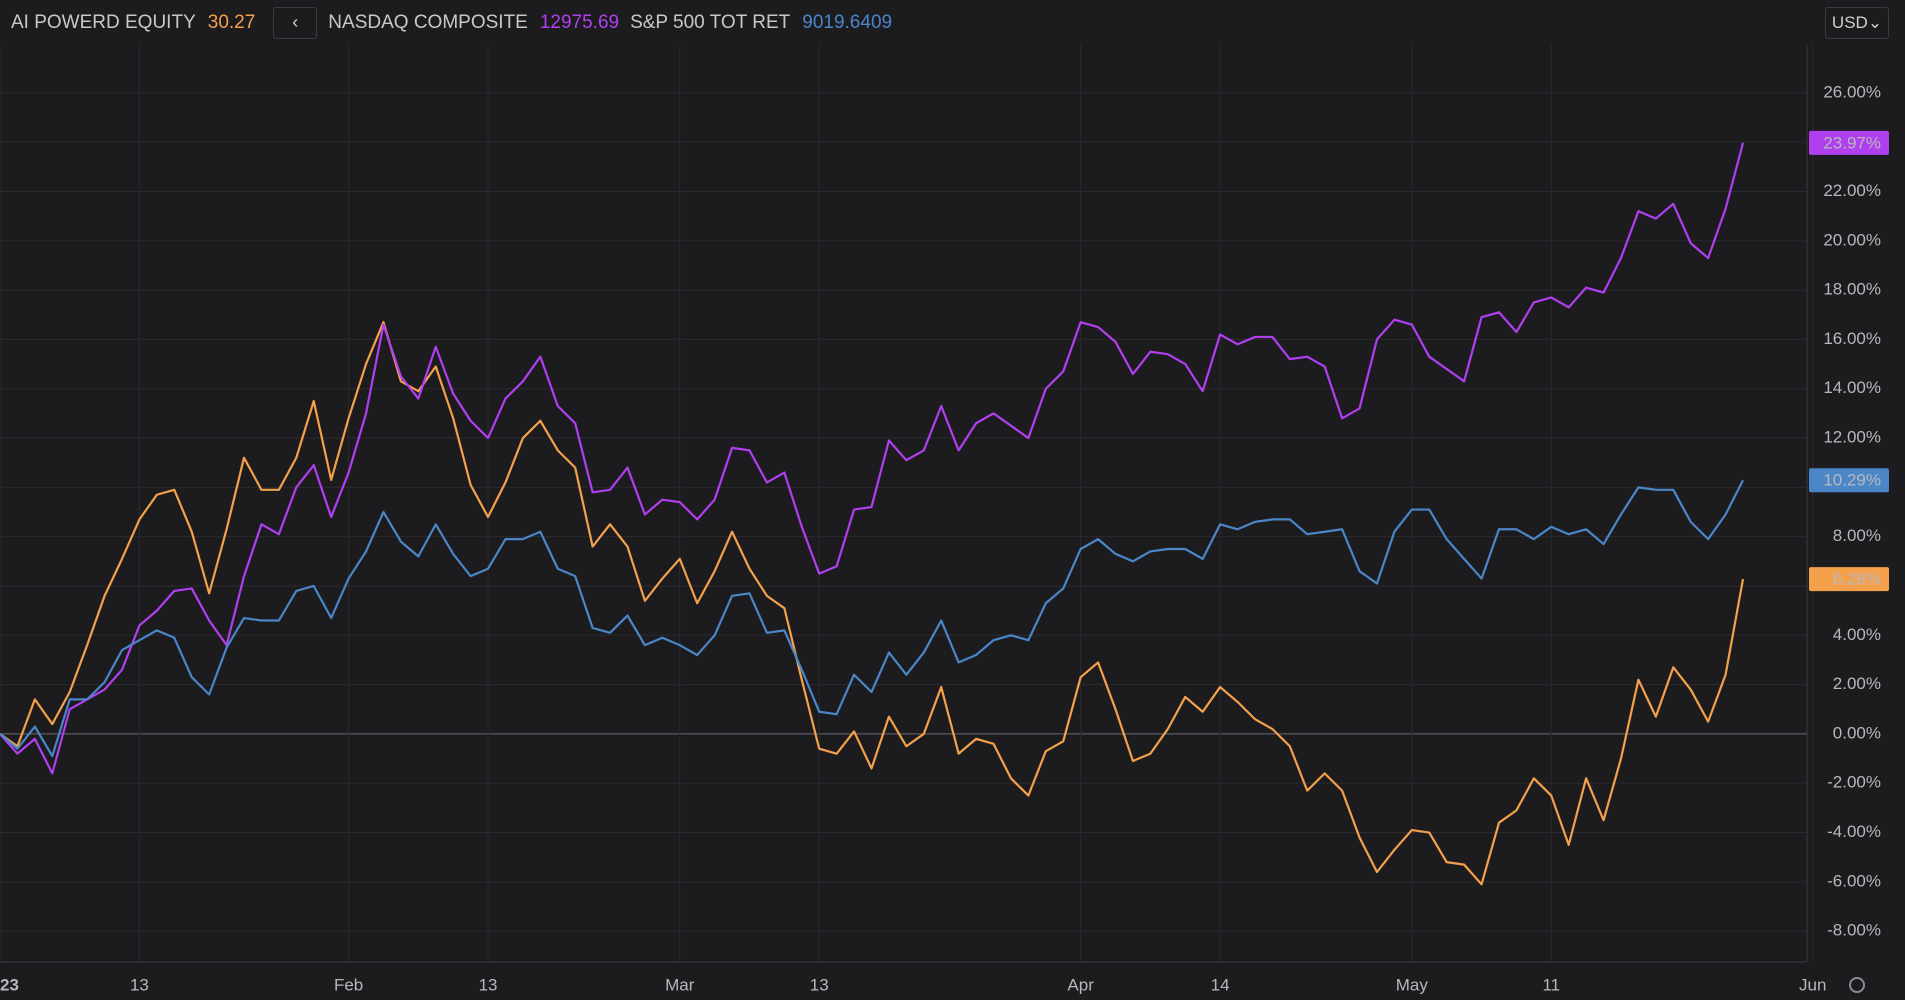  Describe the element at coordinates (1852, 338) in the screenshot. I see `y-tick-label: 16.00%` at that location.